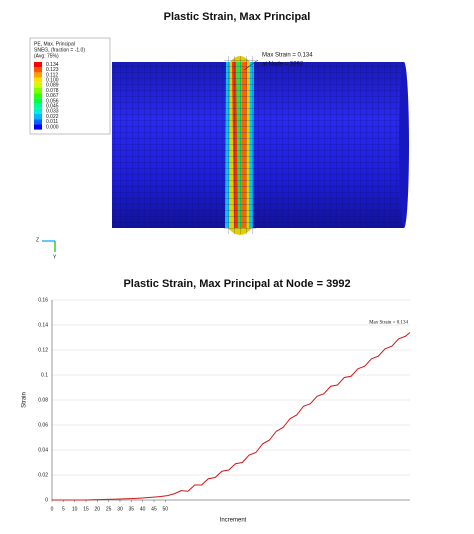 This screenshot has height=534, width=474. What do you see at coordinates (283, 65) in the screenshot?
I see `annotation: at Node = 3992` at bounding box center [283, 65].